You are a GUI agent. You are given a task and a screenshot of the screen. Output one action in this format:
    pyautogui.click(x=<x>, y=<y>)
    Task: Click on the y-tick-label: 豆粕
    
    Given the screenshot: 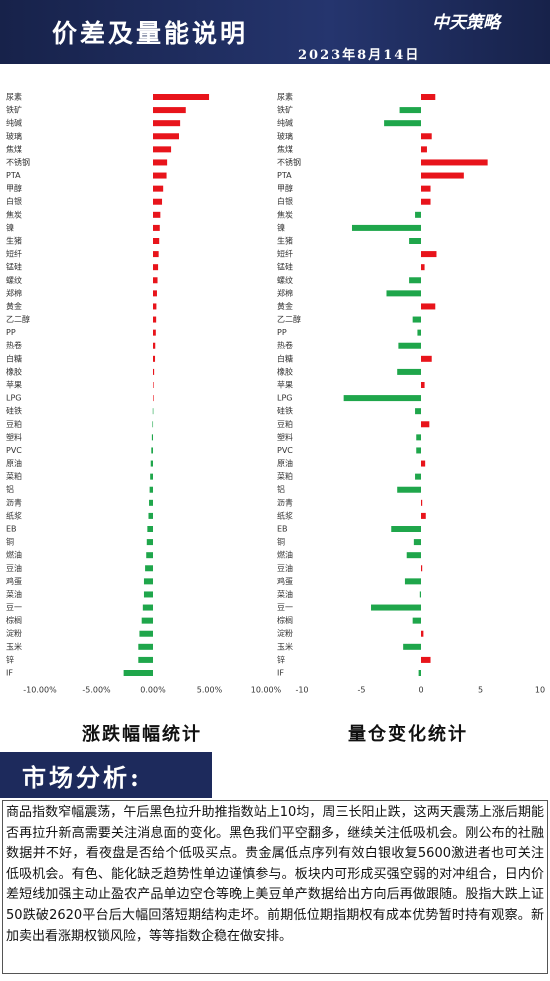 What is the action you would take?
    pyautogui.click(x=14, y=424)
    